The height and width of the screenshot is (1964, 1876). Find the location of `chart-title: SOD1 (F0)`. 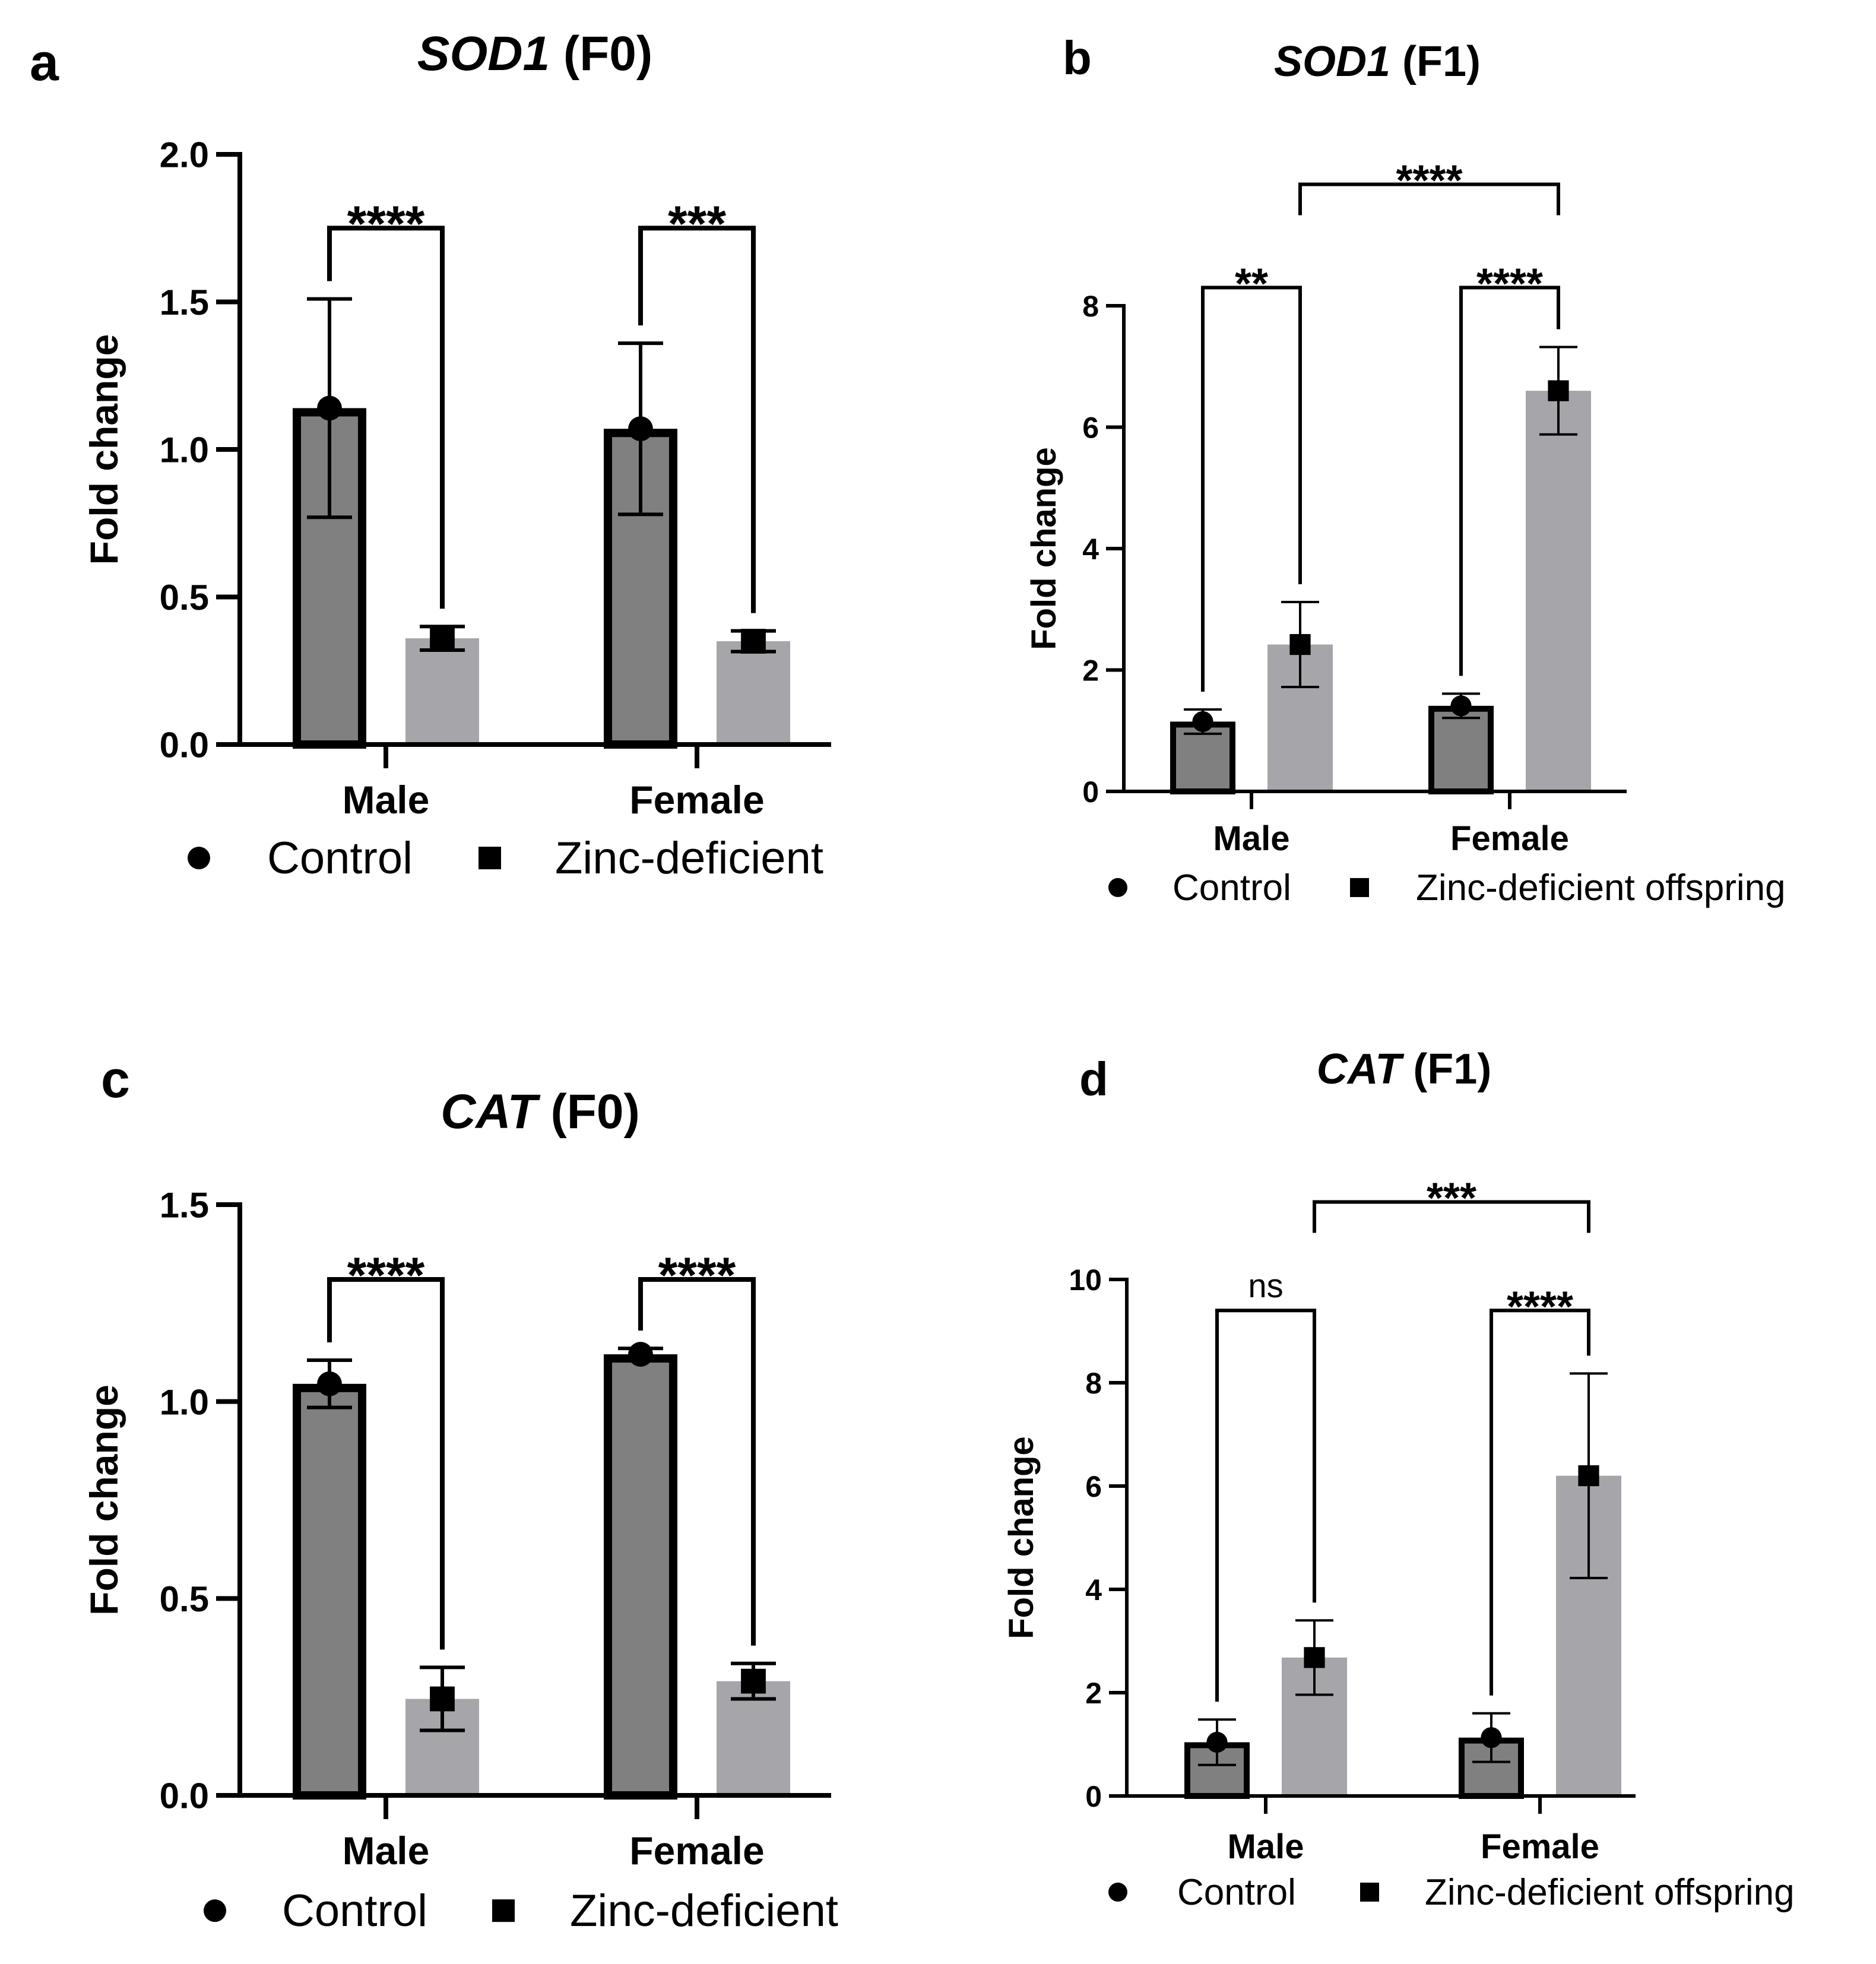

chart-title: SOD1 (F0) is located at coordinates (535, 54).